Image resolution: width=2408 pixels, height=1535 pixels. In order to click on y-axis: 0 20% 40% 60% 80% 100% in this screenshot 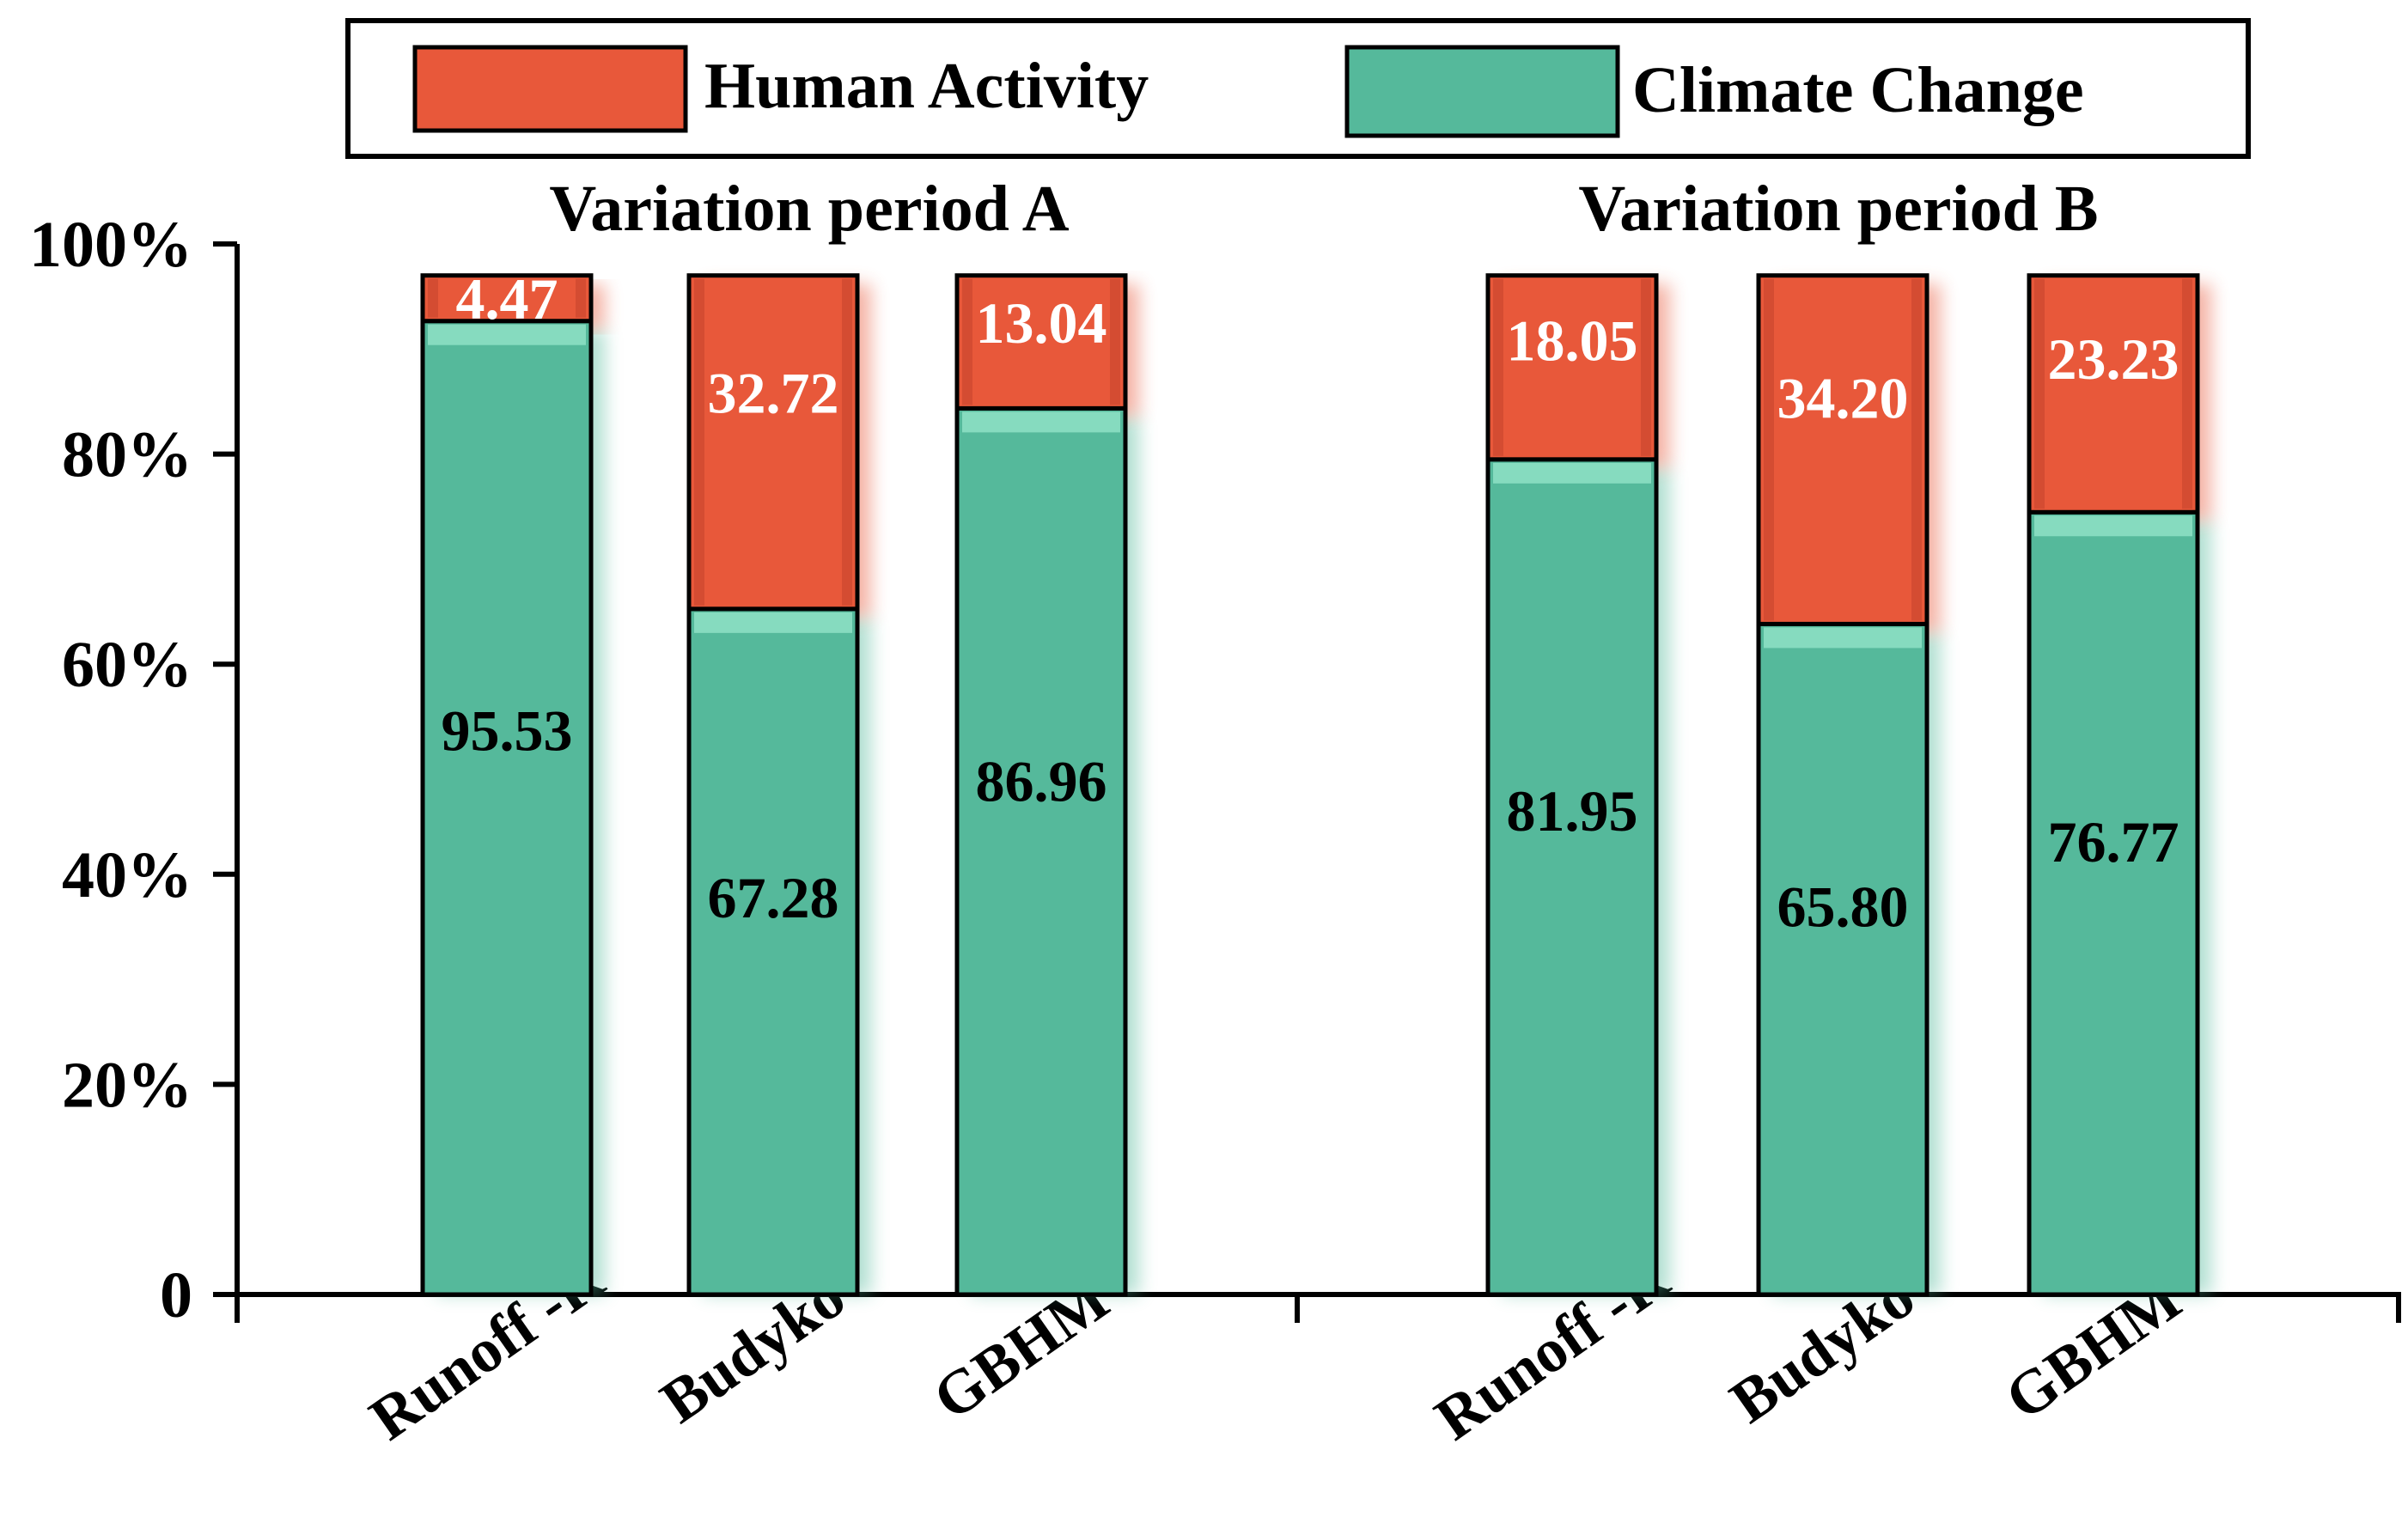, I will do `click(134, 770)`.